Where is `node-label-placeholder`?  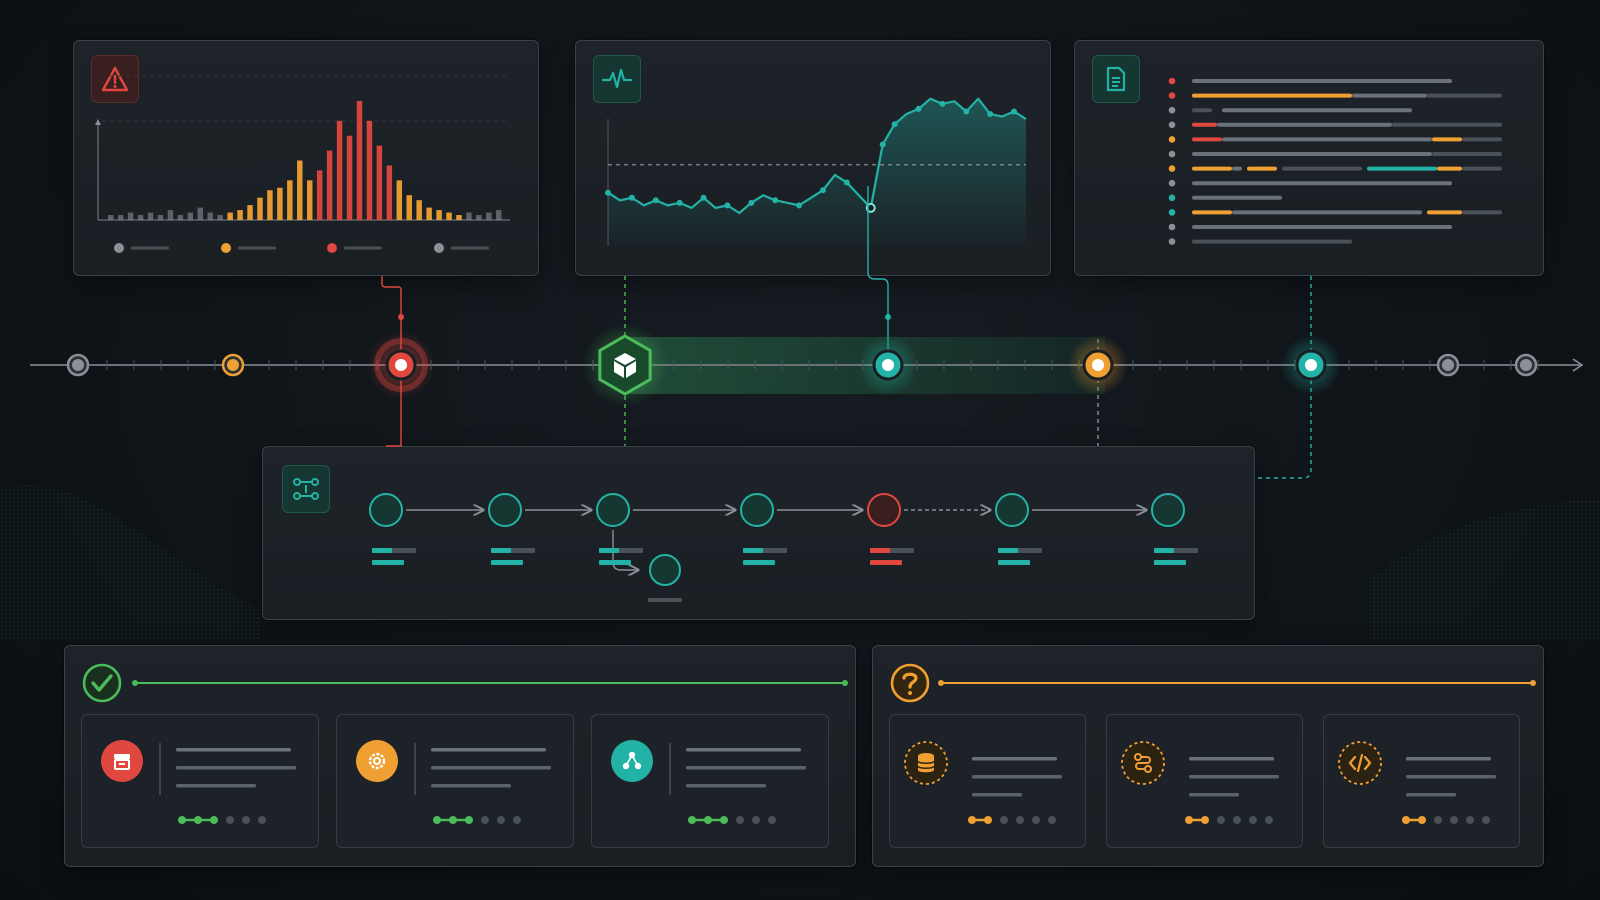 node-label-placeholder is located at coordinates (665, 600).